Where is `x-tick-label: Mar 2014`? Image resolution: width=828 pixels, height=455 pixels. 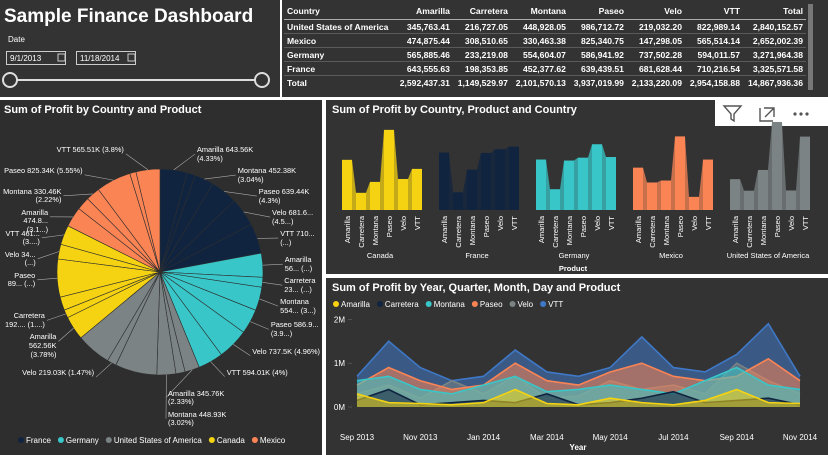 x-tick-label: Mar 2014 is located at coordinates (547, 437).